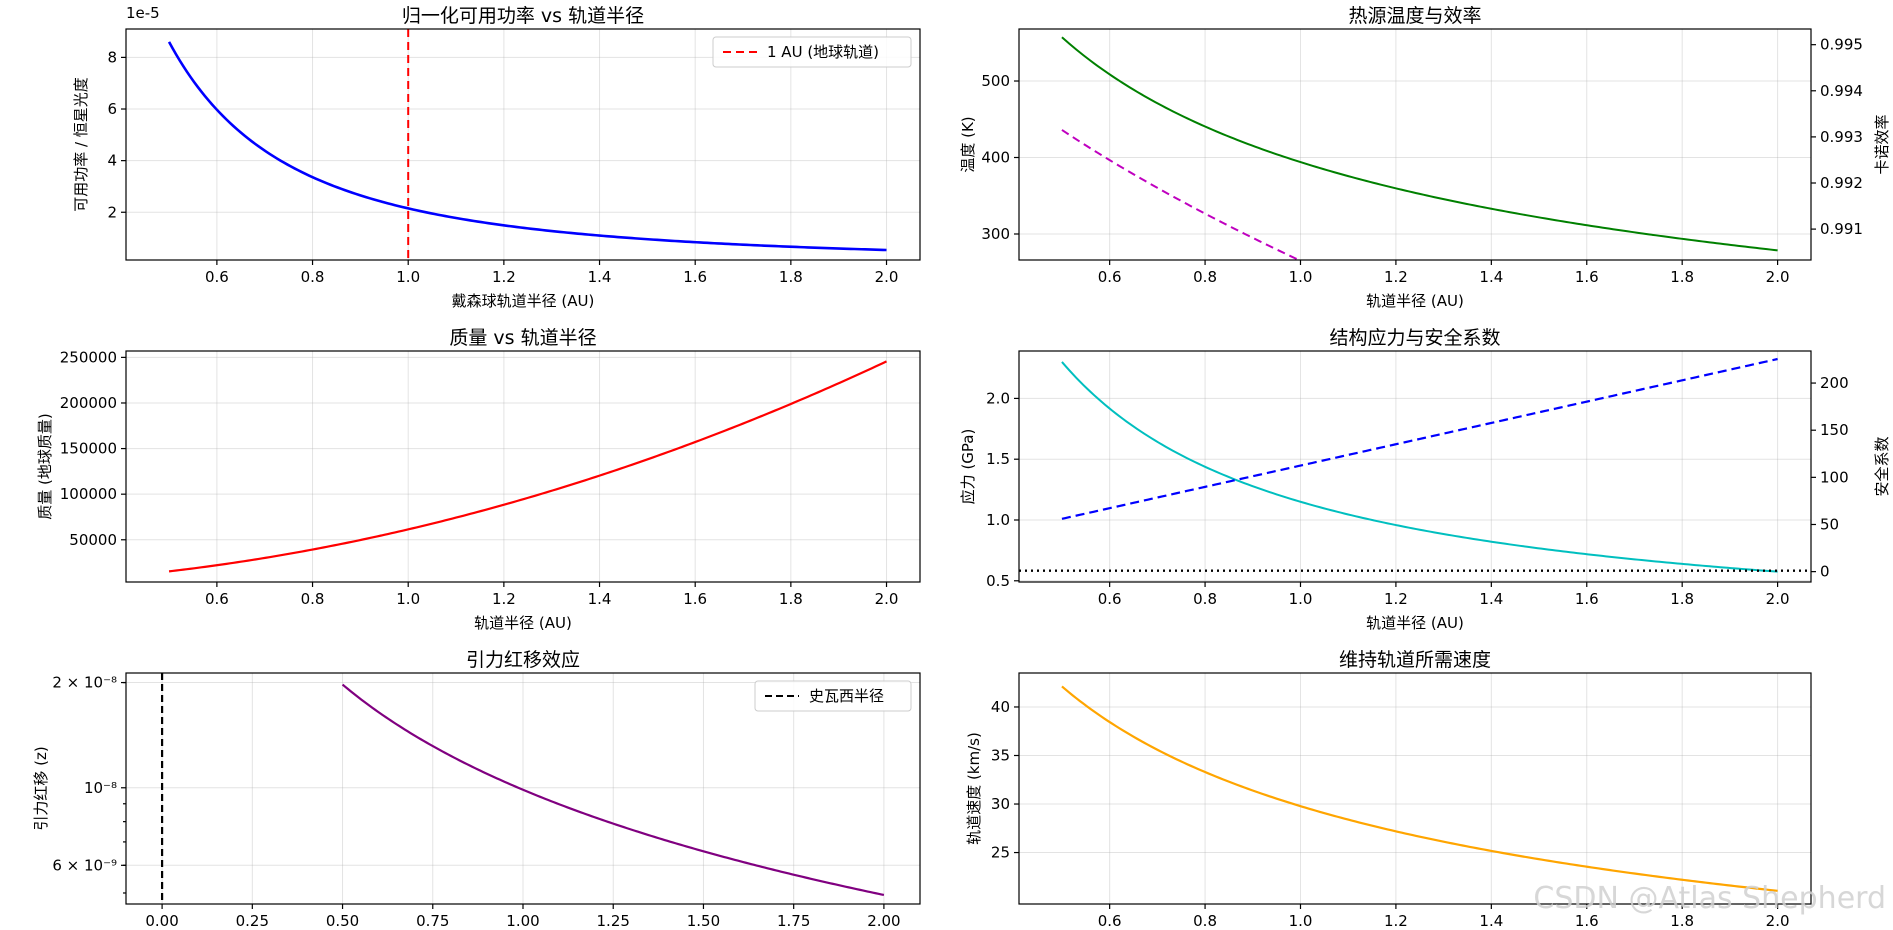 This screenshot has width=1893, height=930. What do you see at coordinates (523, 660) in the screenshot?
I see `chart-title: 引力红移效应` at bounding box center [523, 660].